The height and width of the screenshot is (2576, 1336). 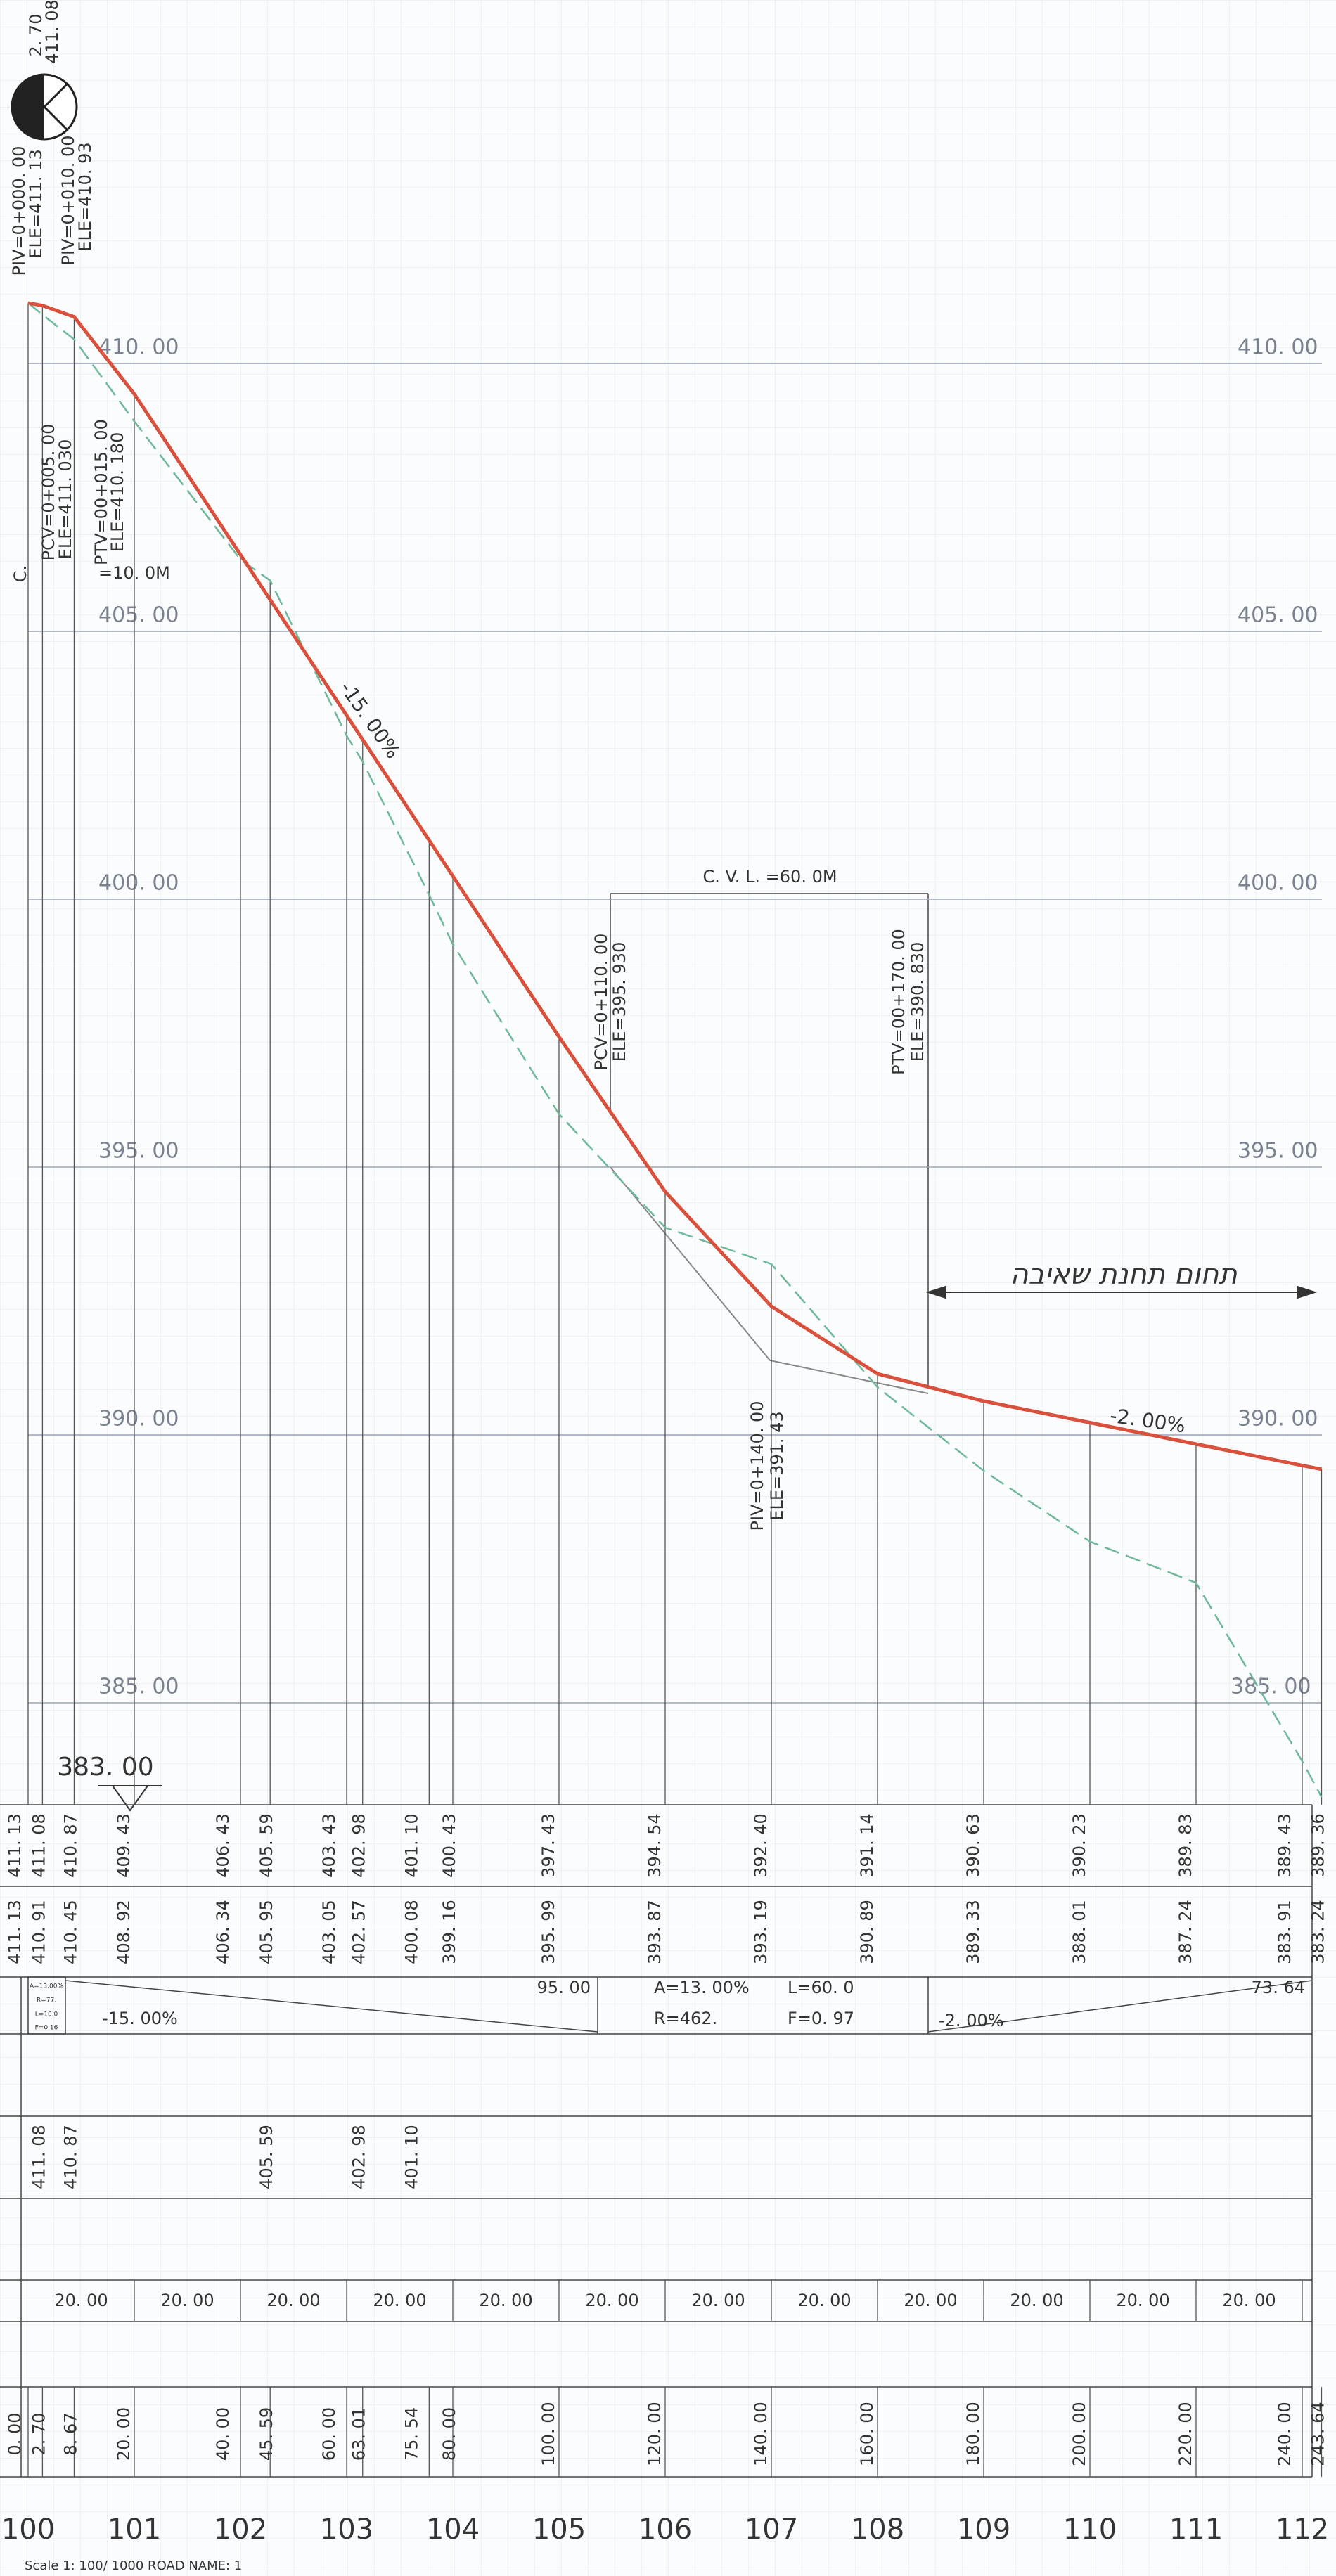 What do you see at coordinates (761, 1932) in the screenshot?
I see `ground-elevation: 393. 19` at bounding box center [761, 1932].